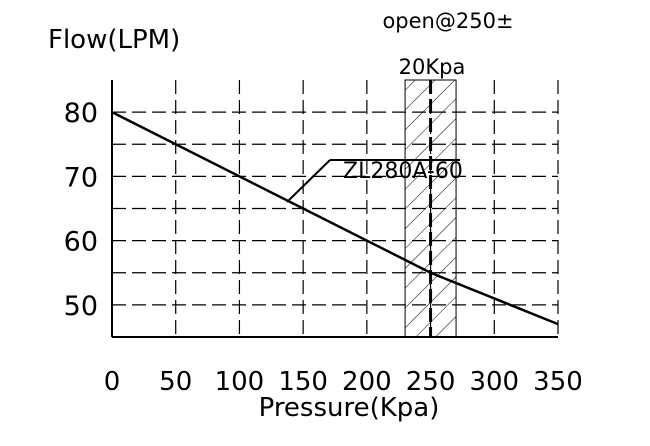 The height and width of the screenshot is (446, 650). I want to click on series-callout-leader, so click(308, 181).